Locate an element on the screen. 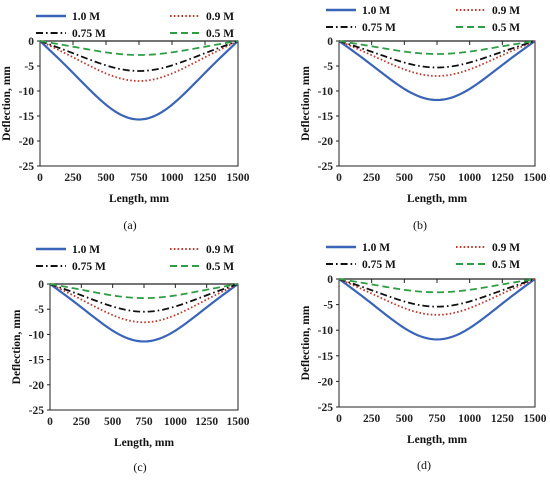  panel-caption: (d) is located at coordinates (424, 465).